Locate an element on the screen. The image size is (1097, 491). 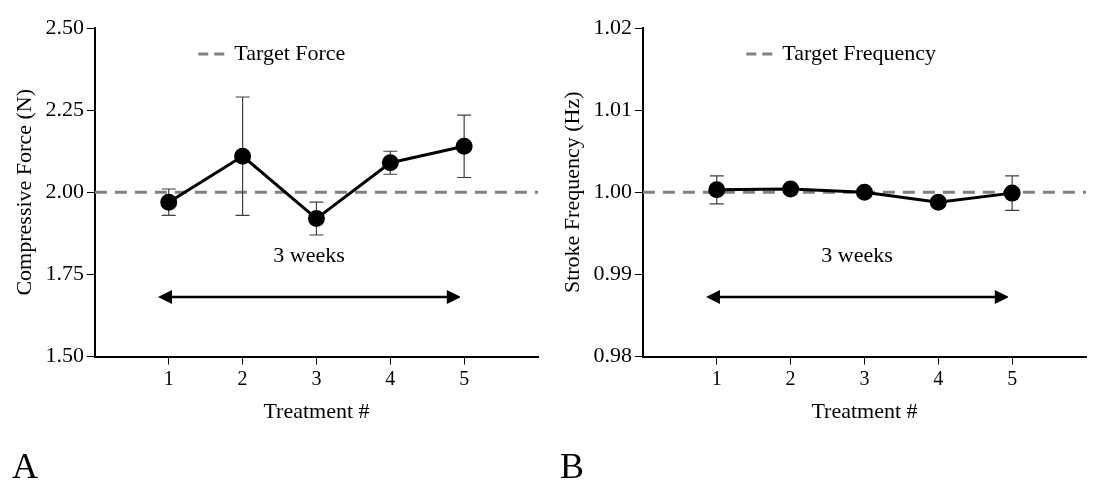
y-tick-label: 1.01 is located at coordinates (612, 108).